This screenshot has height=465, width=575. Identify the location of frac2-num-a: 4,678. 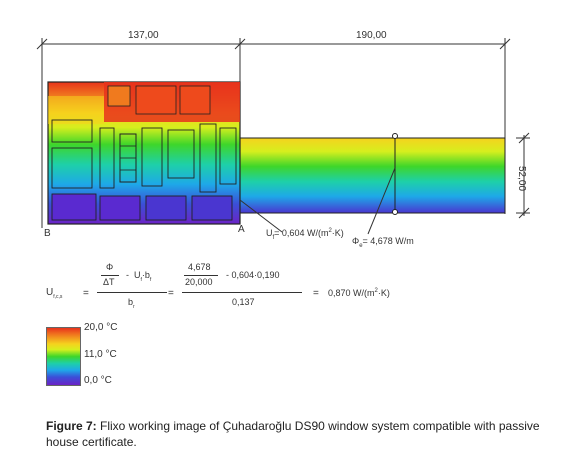
(199, 267).